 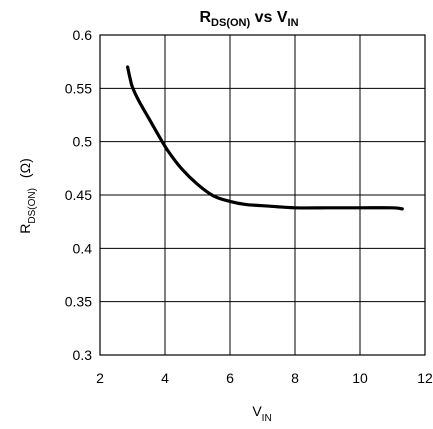 What do you see at coordinates (83, 248) in the screenshot?
I see `y-tick-label: 0.4` at bounding box center [83, 248].